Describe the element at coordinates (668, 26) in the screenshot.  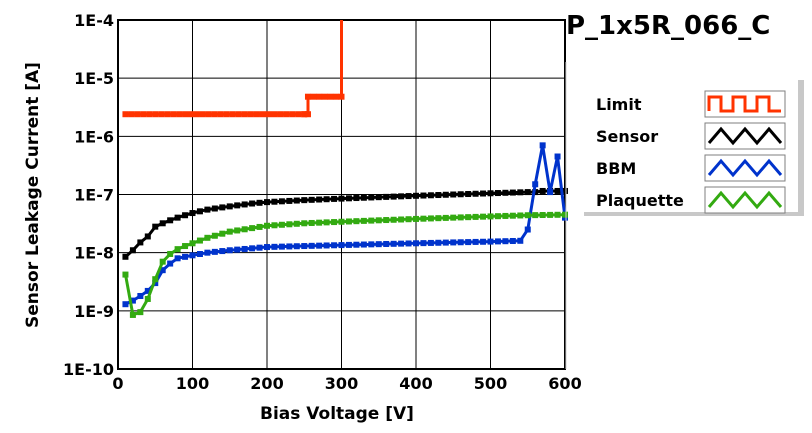
I see `chart-title: P_1x5R_066_C` at that location.